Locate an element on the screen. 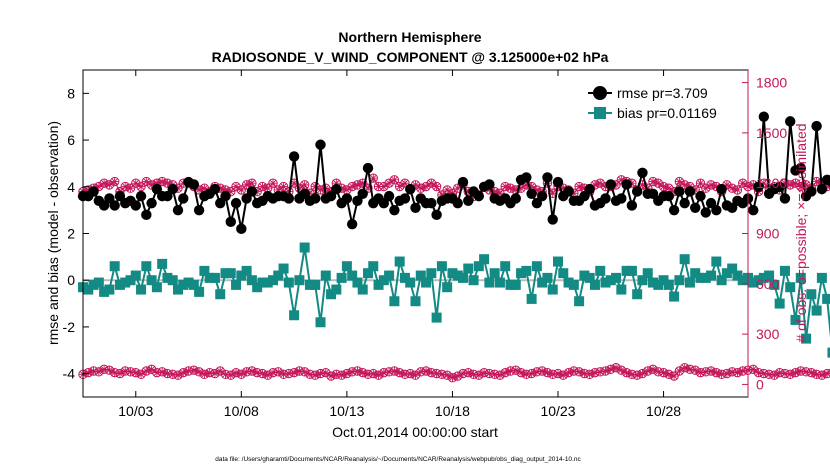 The width and height of the screenshot is (830, 470). x-tick-label: 10/28 is located at coordinates (663, 411).